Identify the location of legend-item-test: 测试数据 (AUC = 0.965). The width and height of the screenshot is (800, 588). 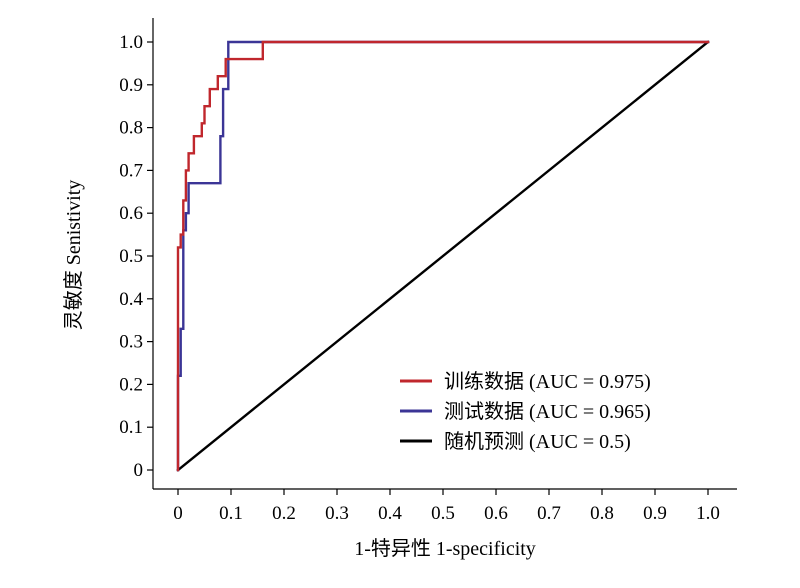
(525, 411).